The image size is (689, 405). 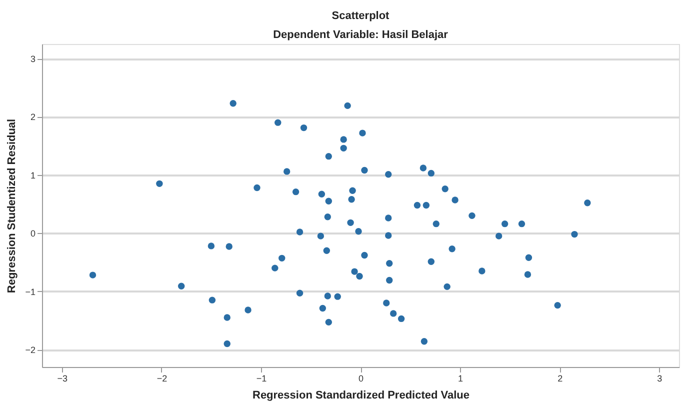 What do you see at coordinates (33, 59) in the screenshot?
I see `y-tick-label: 3` at bounding box center [33, 59].